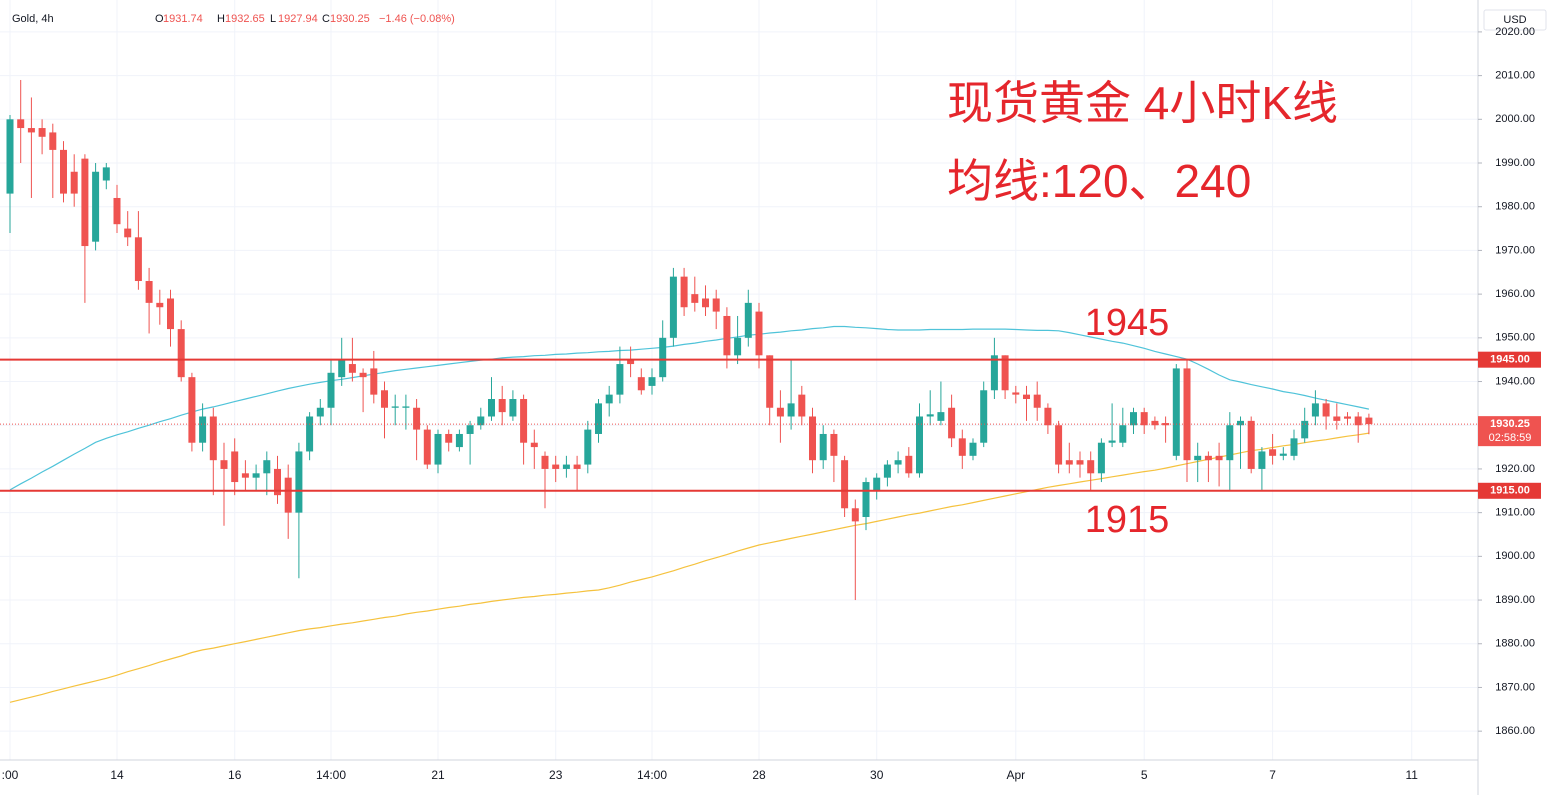 The width and height of the screenshot is (1555, 795). I want to click on ohlc-value: 1932.65, so click(245, 19).